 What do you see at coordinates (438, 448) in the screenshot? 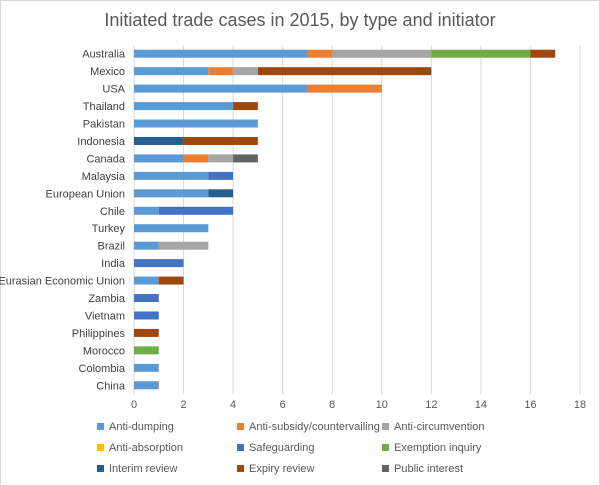
I see `legend-label: Exemption inquiry` at bounding box center [438, 448].